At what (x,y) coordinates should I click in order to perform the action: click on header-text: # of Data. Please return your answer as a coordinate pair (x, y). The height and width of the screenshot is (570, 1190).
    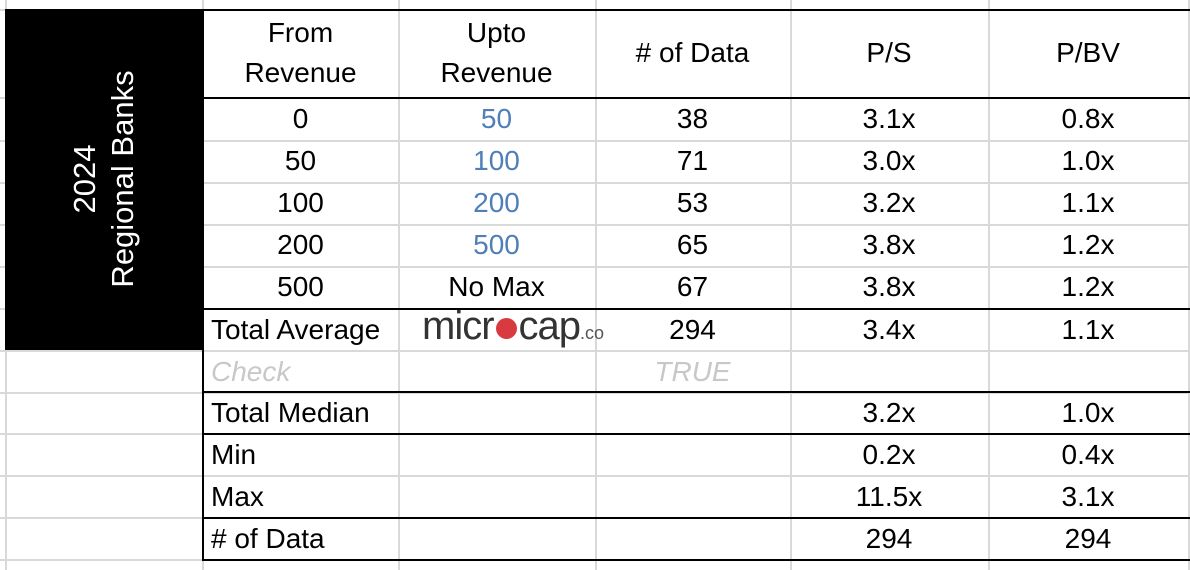
    Looking at the image, I should click on (692, 52).